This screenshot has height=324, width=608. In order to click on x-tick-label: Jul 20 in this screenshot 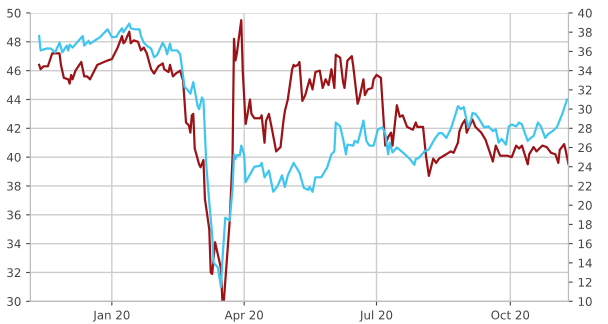, I will do `click(375, 316)`.